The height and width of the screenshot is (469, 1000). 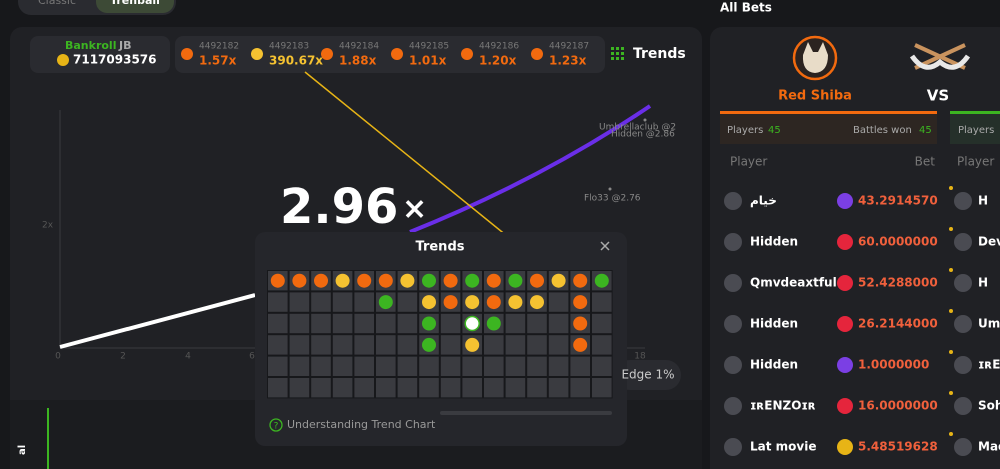 I want to click on history-multiplier: 1.23x, so click(x=568, y=61).